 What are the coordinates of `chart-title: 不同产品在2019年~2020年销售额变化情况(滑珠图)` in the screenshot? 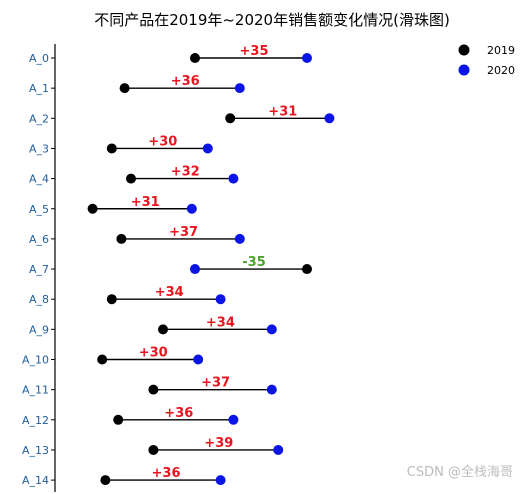 It's located at (272, 20).